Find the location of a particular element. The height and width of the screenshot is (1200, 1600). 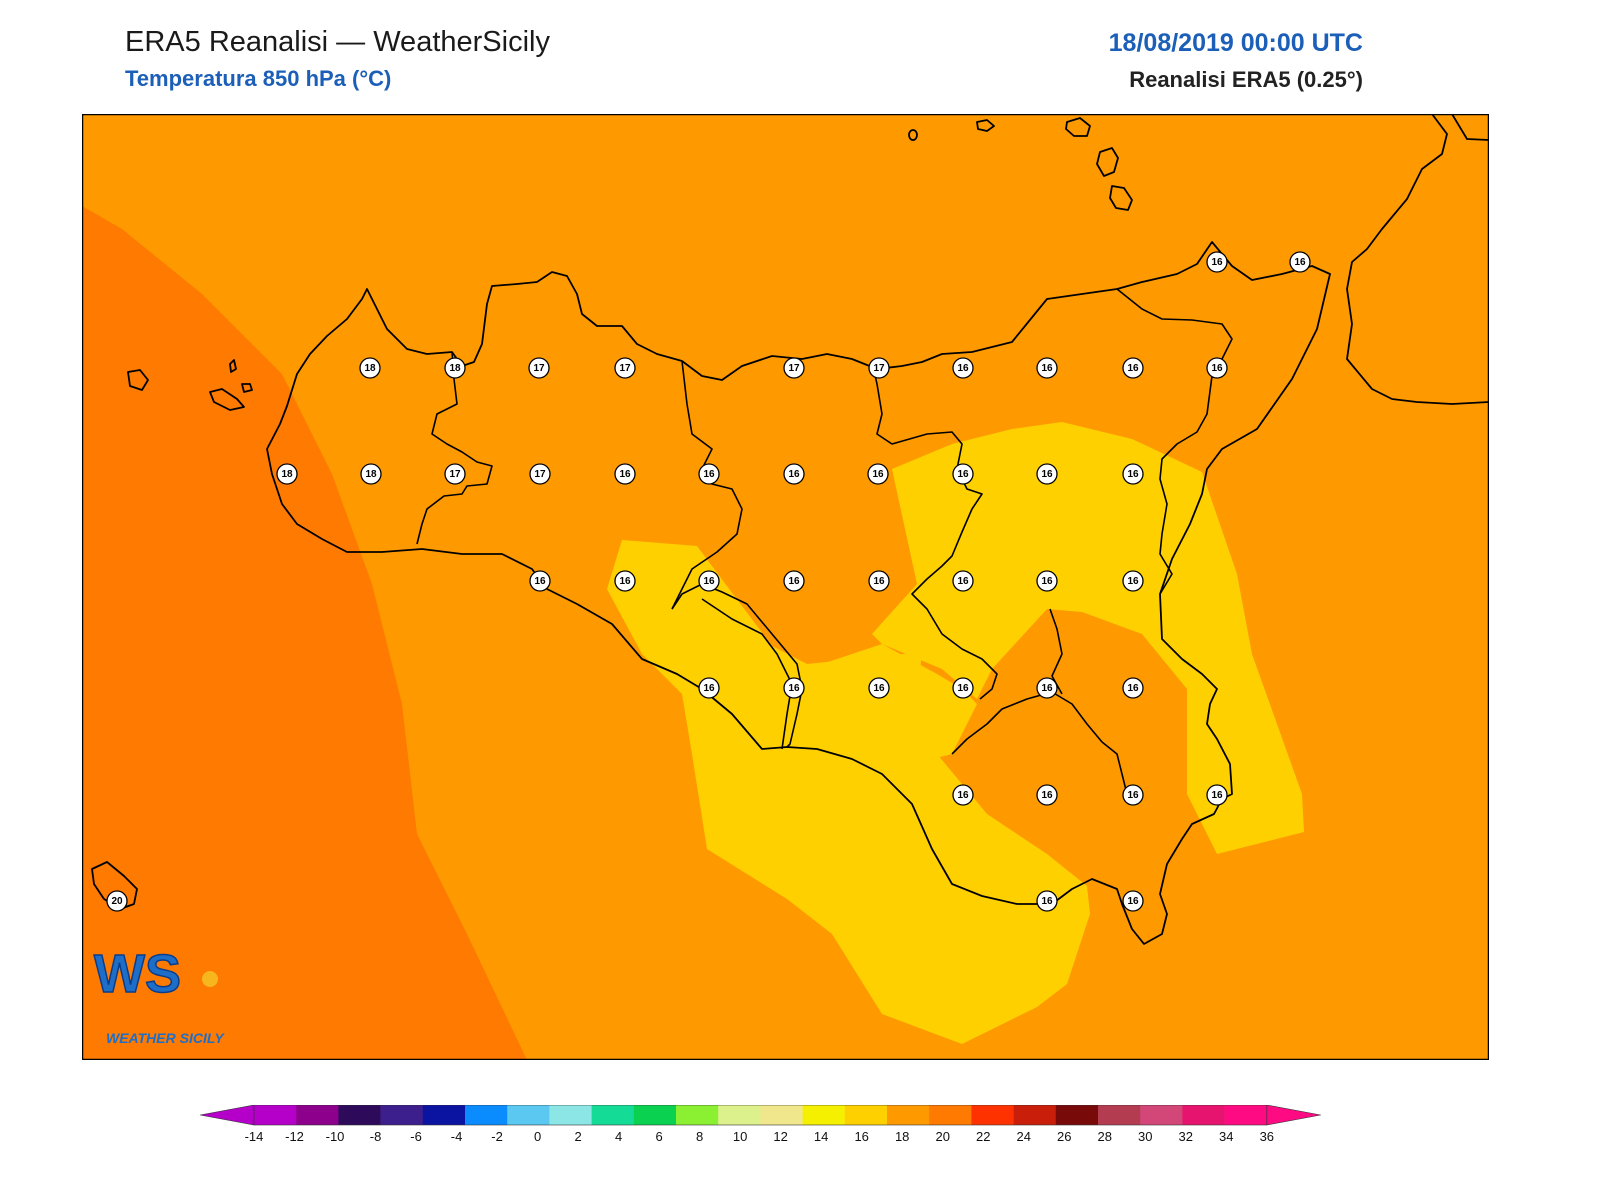

province-border-trapani is located at coordinates (454, 448).